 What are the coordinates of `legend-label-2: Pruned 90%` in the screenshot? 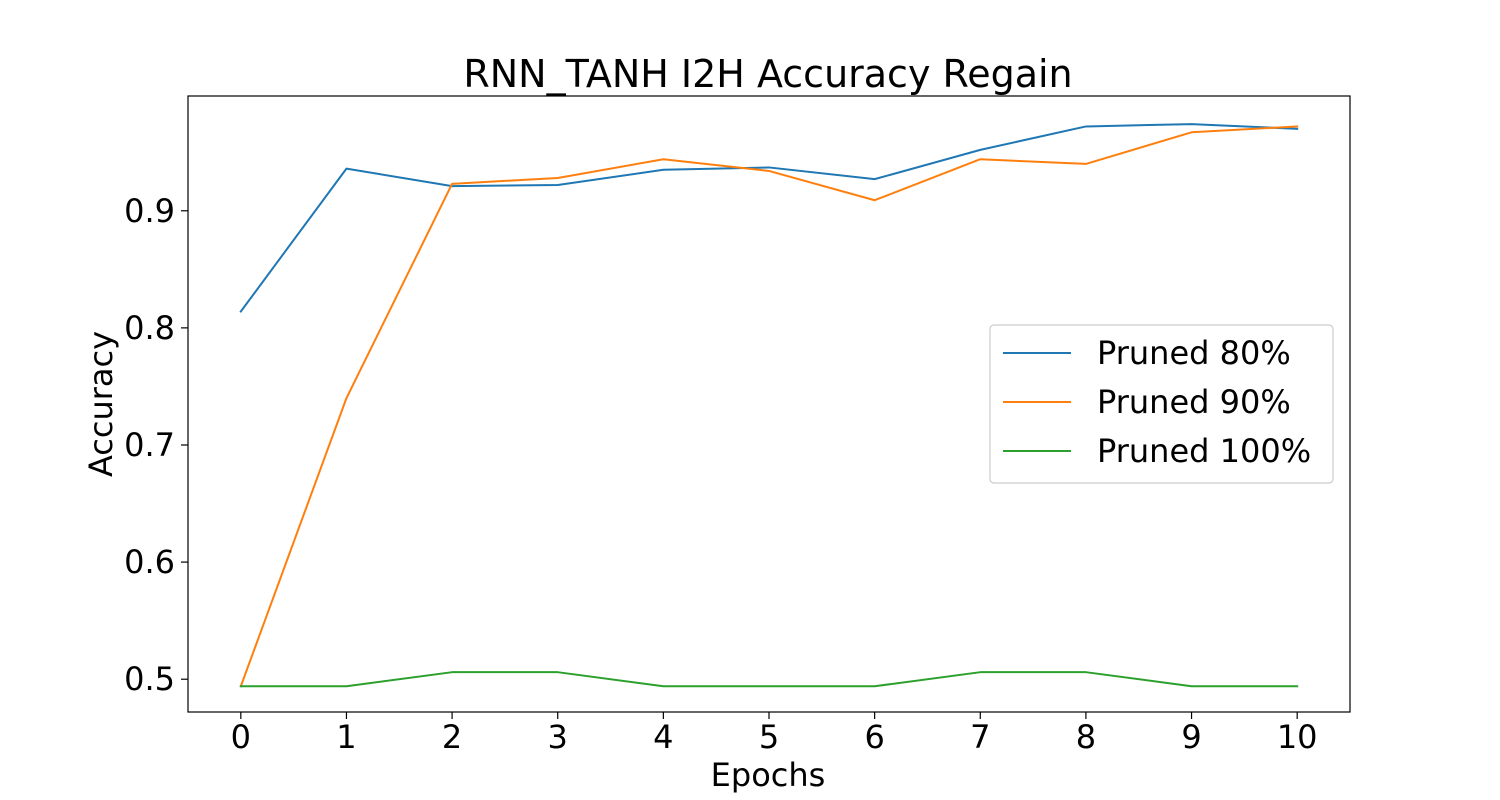 It's located at (1194, 402).